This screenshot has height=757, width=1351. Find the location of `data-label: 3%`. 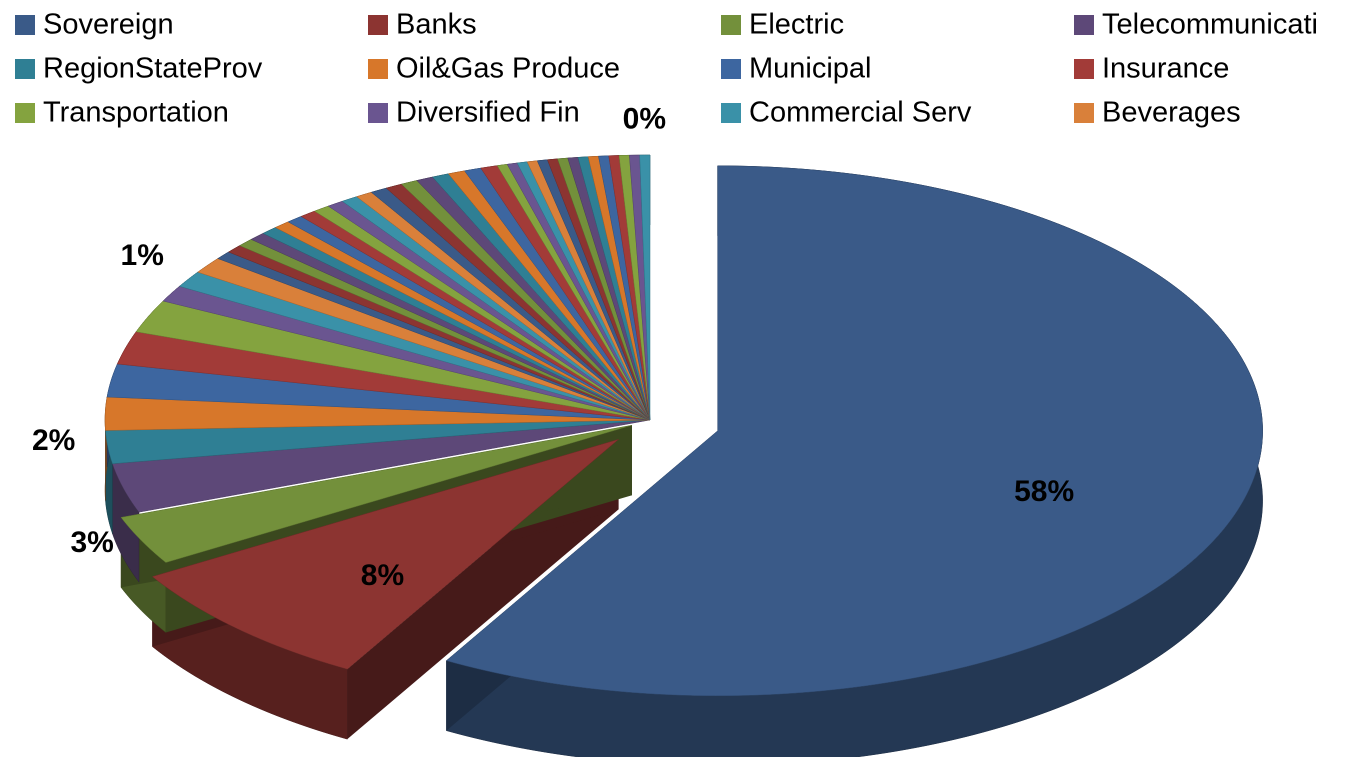

data-label: 3% is located at coordinates (91, 542).